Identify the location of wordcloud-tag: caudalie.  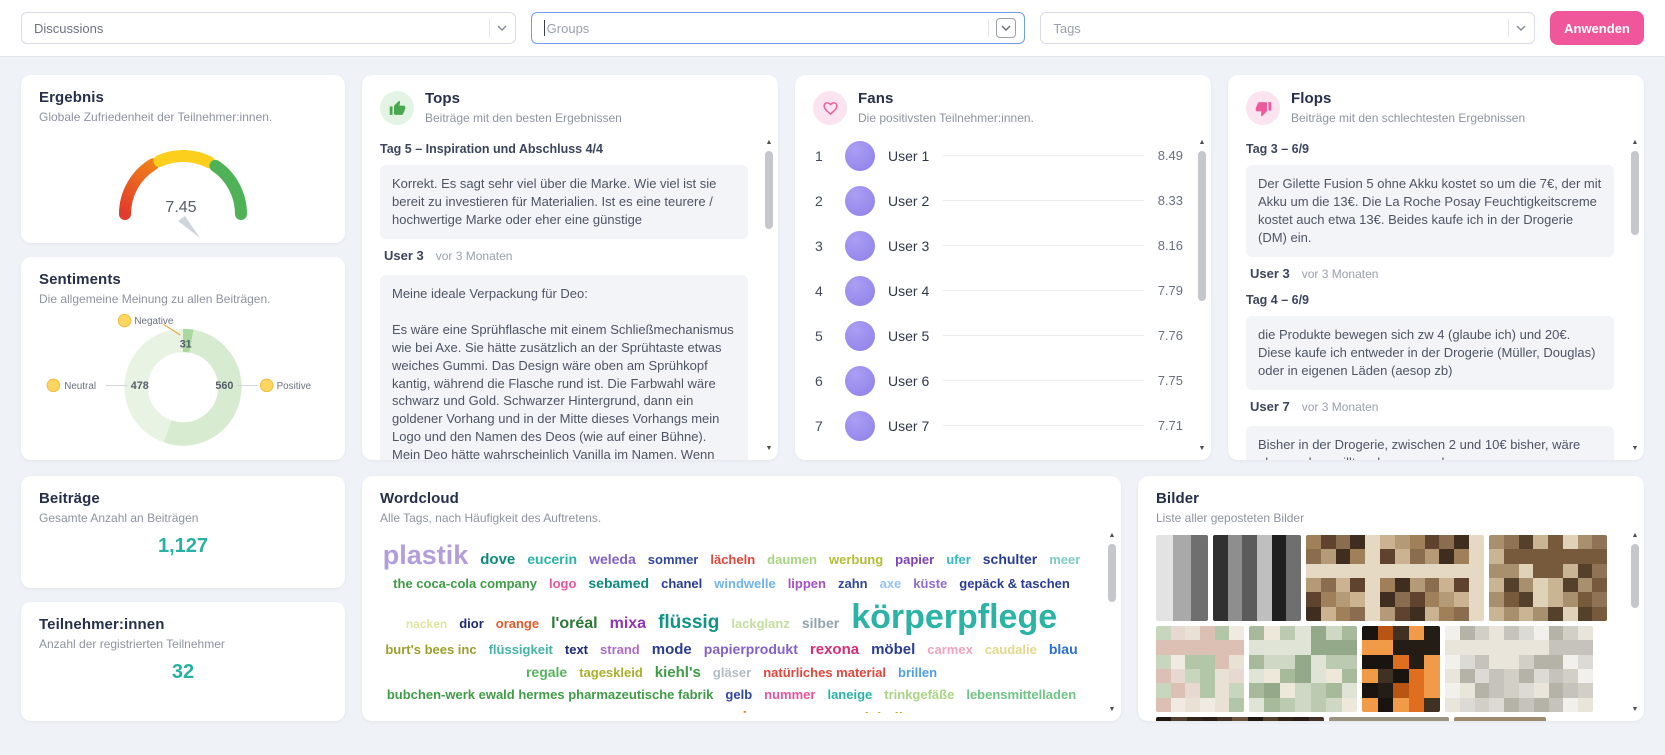
(1010, 649).